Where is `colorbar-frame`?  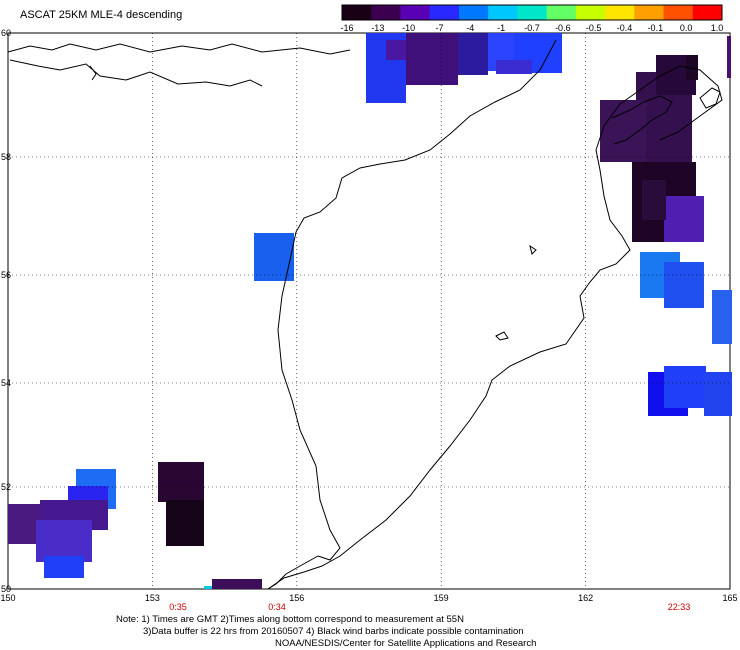 colorbar-frame is located at coordinates (532, 12).